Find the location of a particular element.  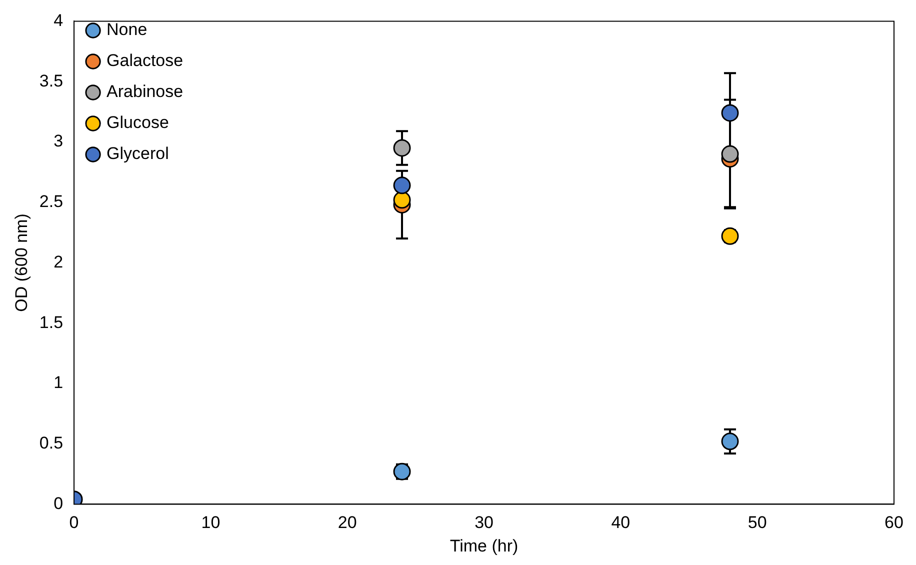

y-tick-label: 4 is located at coordinates (59, 20).